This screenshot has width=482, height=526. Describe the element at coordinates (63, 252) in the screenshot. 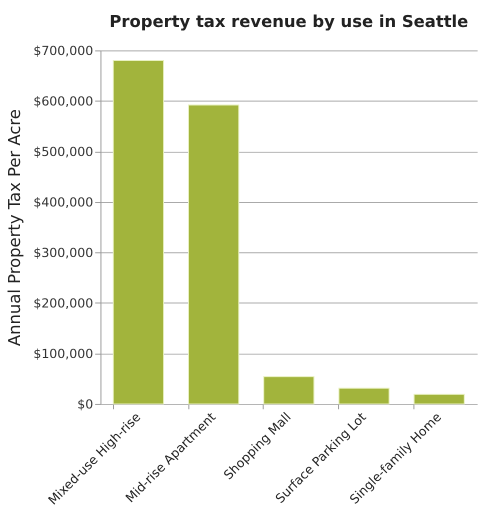

I see `y-tick-label: $300,000` at that location.